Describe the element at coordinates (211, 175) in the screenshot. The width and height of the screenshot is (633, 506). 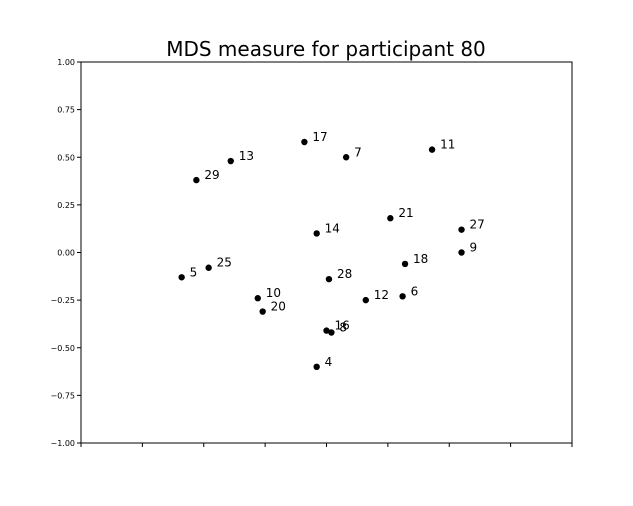
I see `point-label-29: 29` at that location.